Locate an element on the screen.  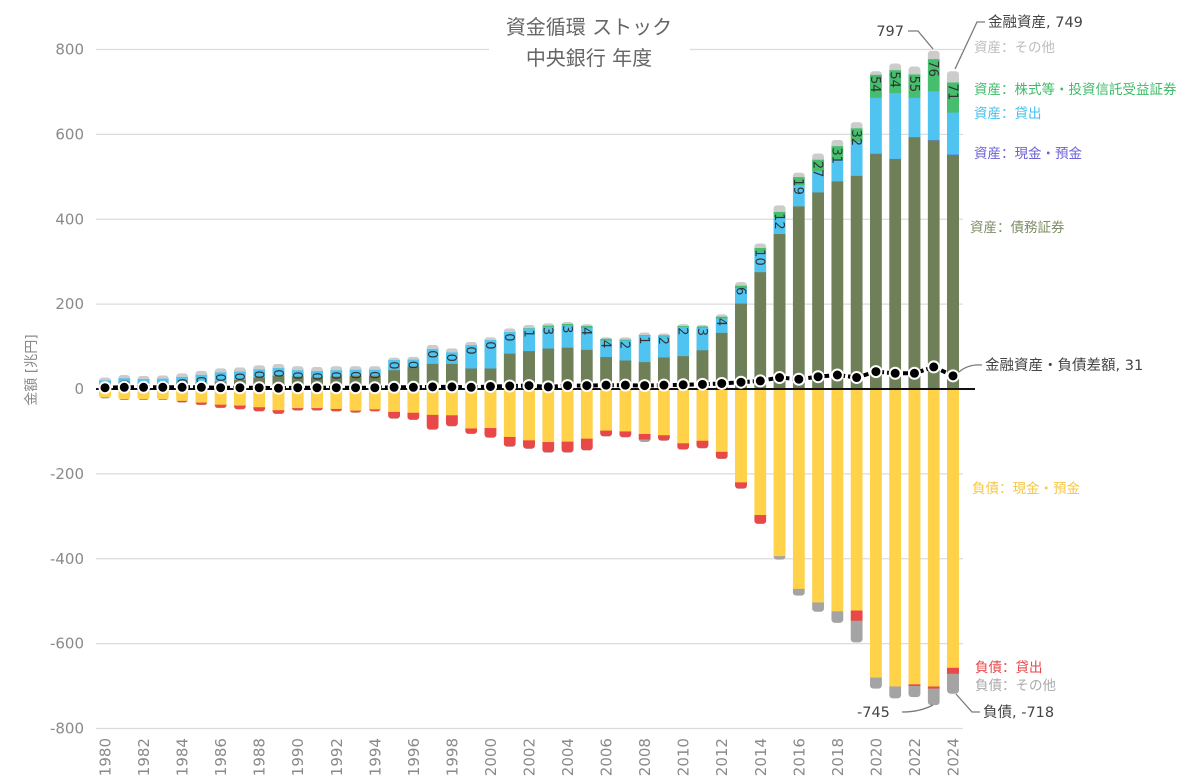
bar-segment-asset-loans-1991 is located at coordinates (317, 374).